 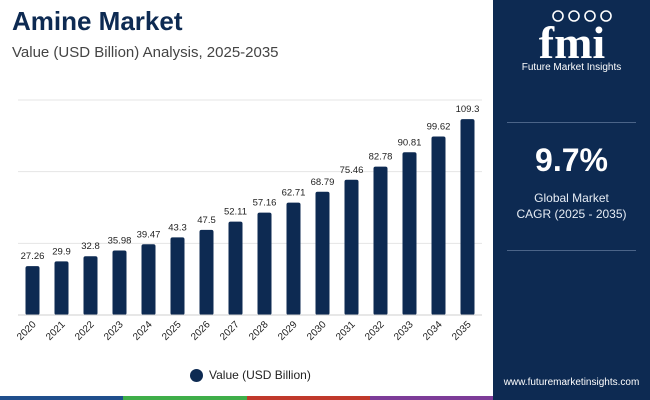 I want to click on x-tick-label-2025: 2025, so click(x=172, y=331).